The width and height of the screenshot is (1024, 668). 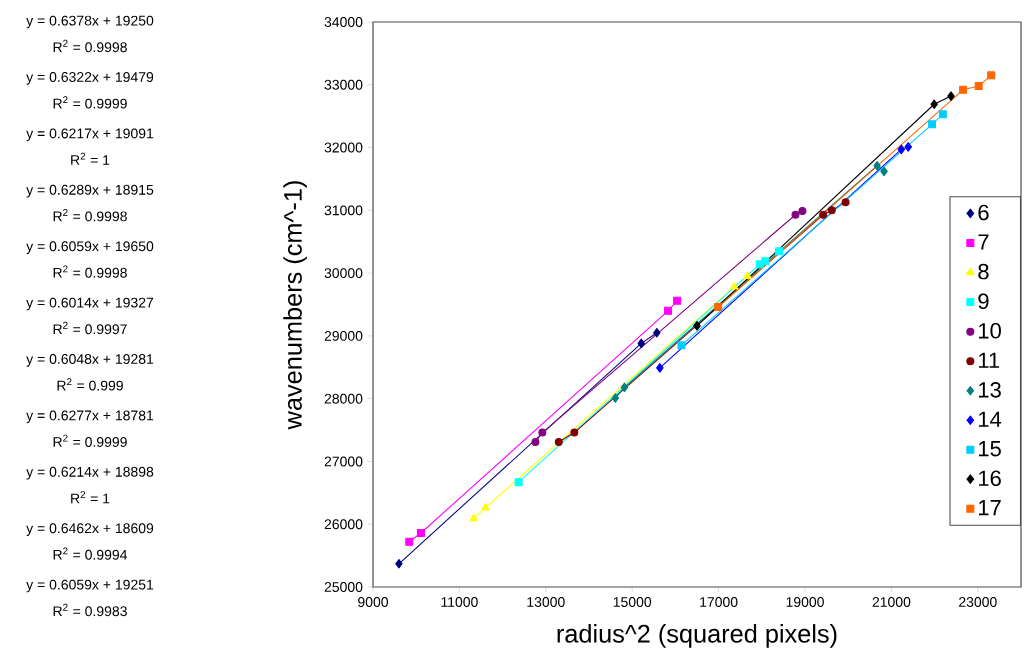 What do you see at coordinates (990, 449) in the screenshot?
I see `legend-label: 15` at bounding box center [990, 449].